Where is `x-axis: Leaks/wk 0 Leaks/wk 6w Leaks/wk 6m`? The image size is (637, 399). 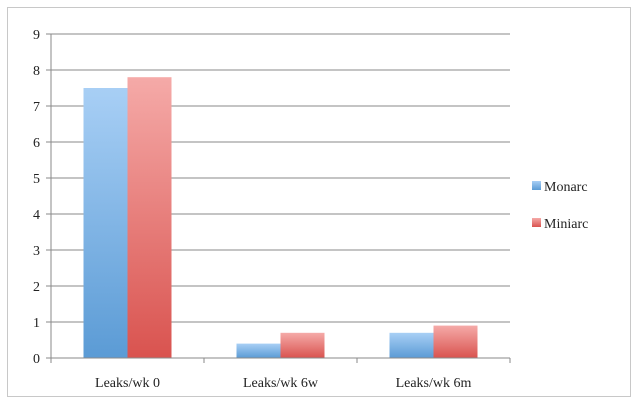 x-axis: Leaks/wk 0 Leaks/wk 6w Leaks/wk 6m is located at coordinates (280, 374).